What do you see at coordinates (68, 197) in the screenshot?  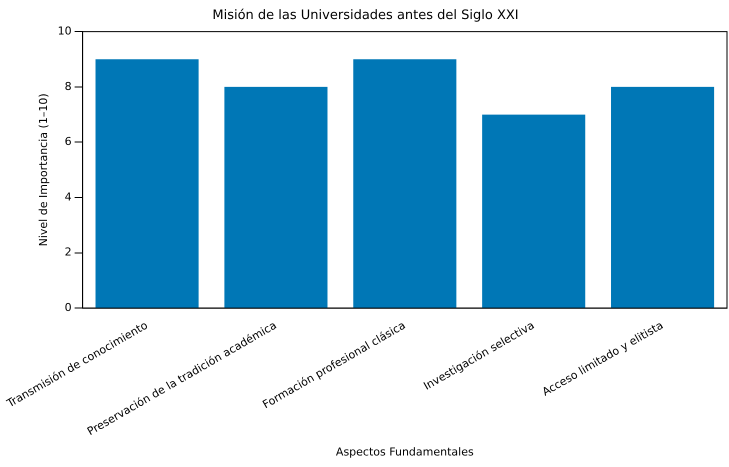 I see `y-tick-label: 4` at bounding box center [68, 197].